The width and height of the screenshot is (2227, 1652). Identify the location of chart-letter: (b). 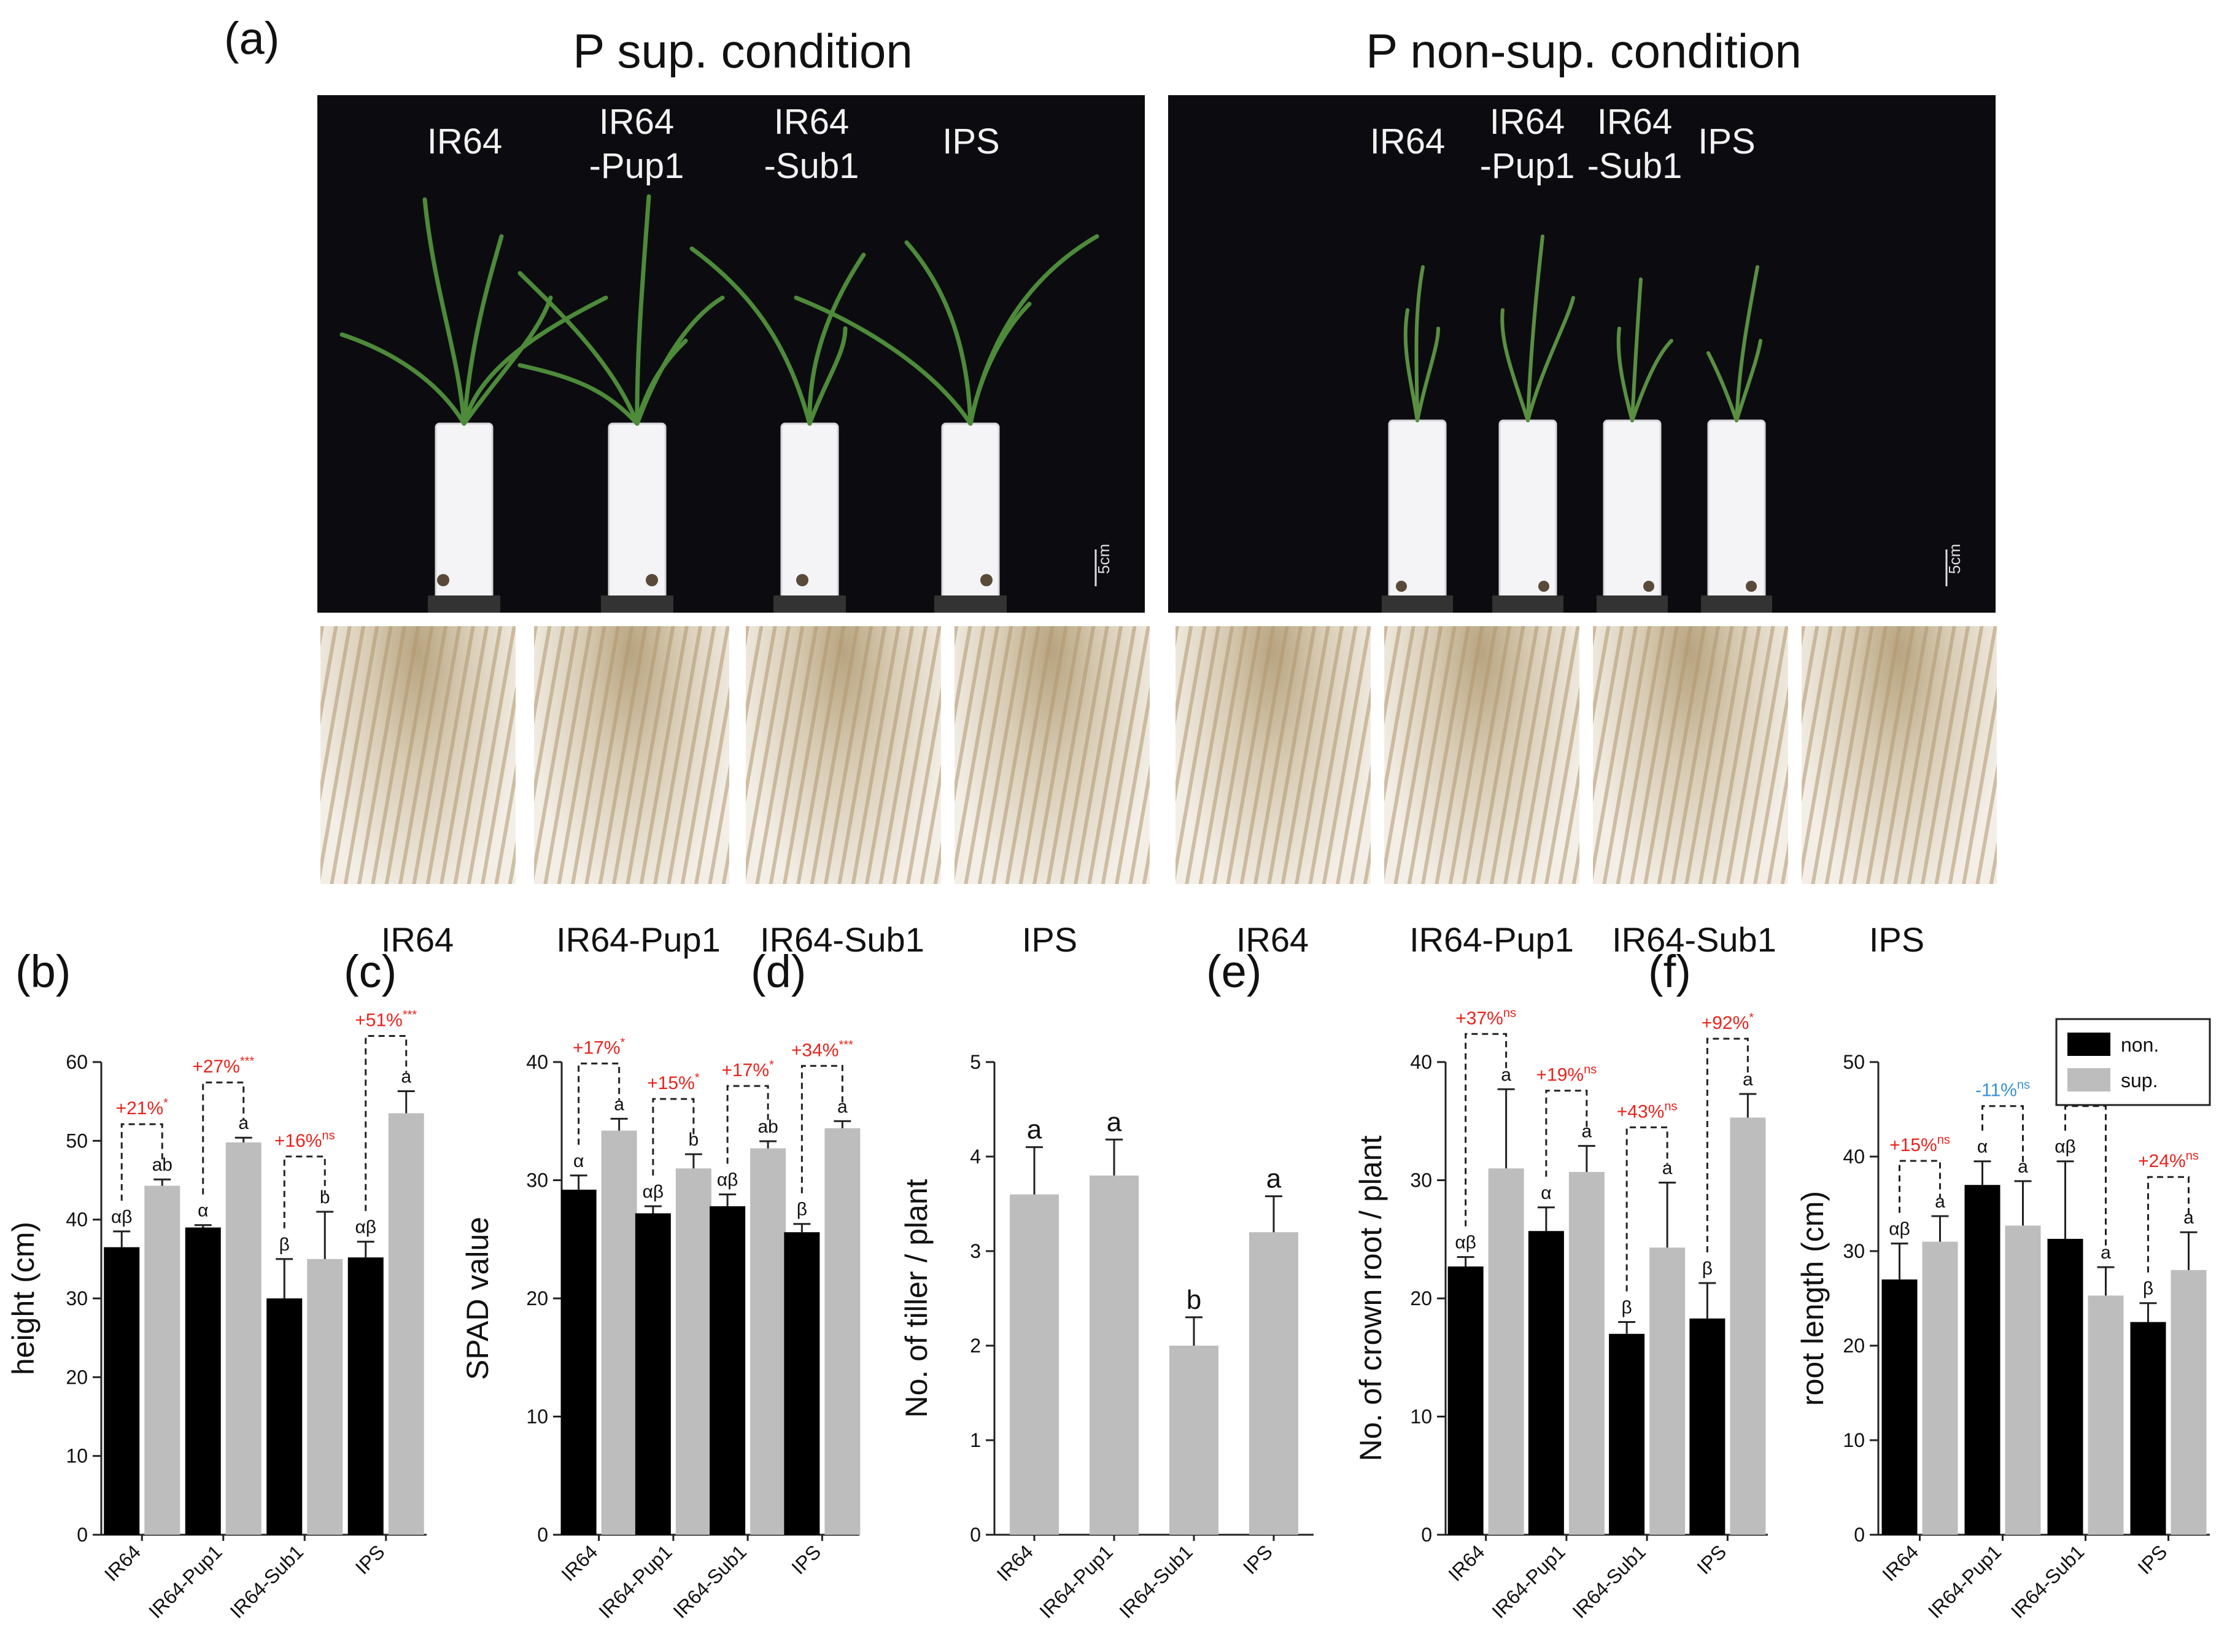
(43, 971).